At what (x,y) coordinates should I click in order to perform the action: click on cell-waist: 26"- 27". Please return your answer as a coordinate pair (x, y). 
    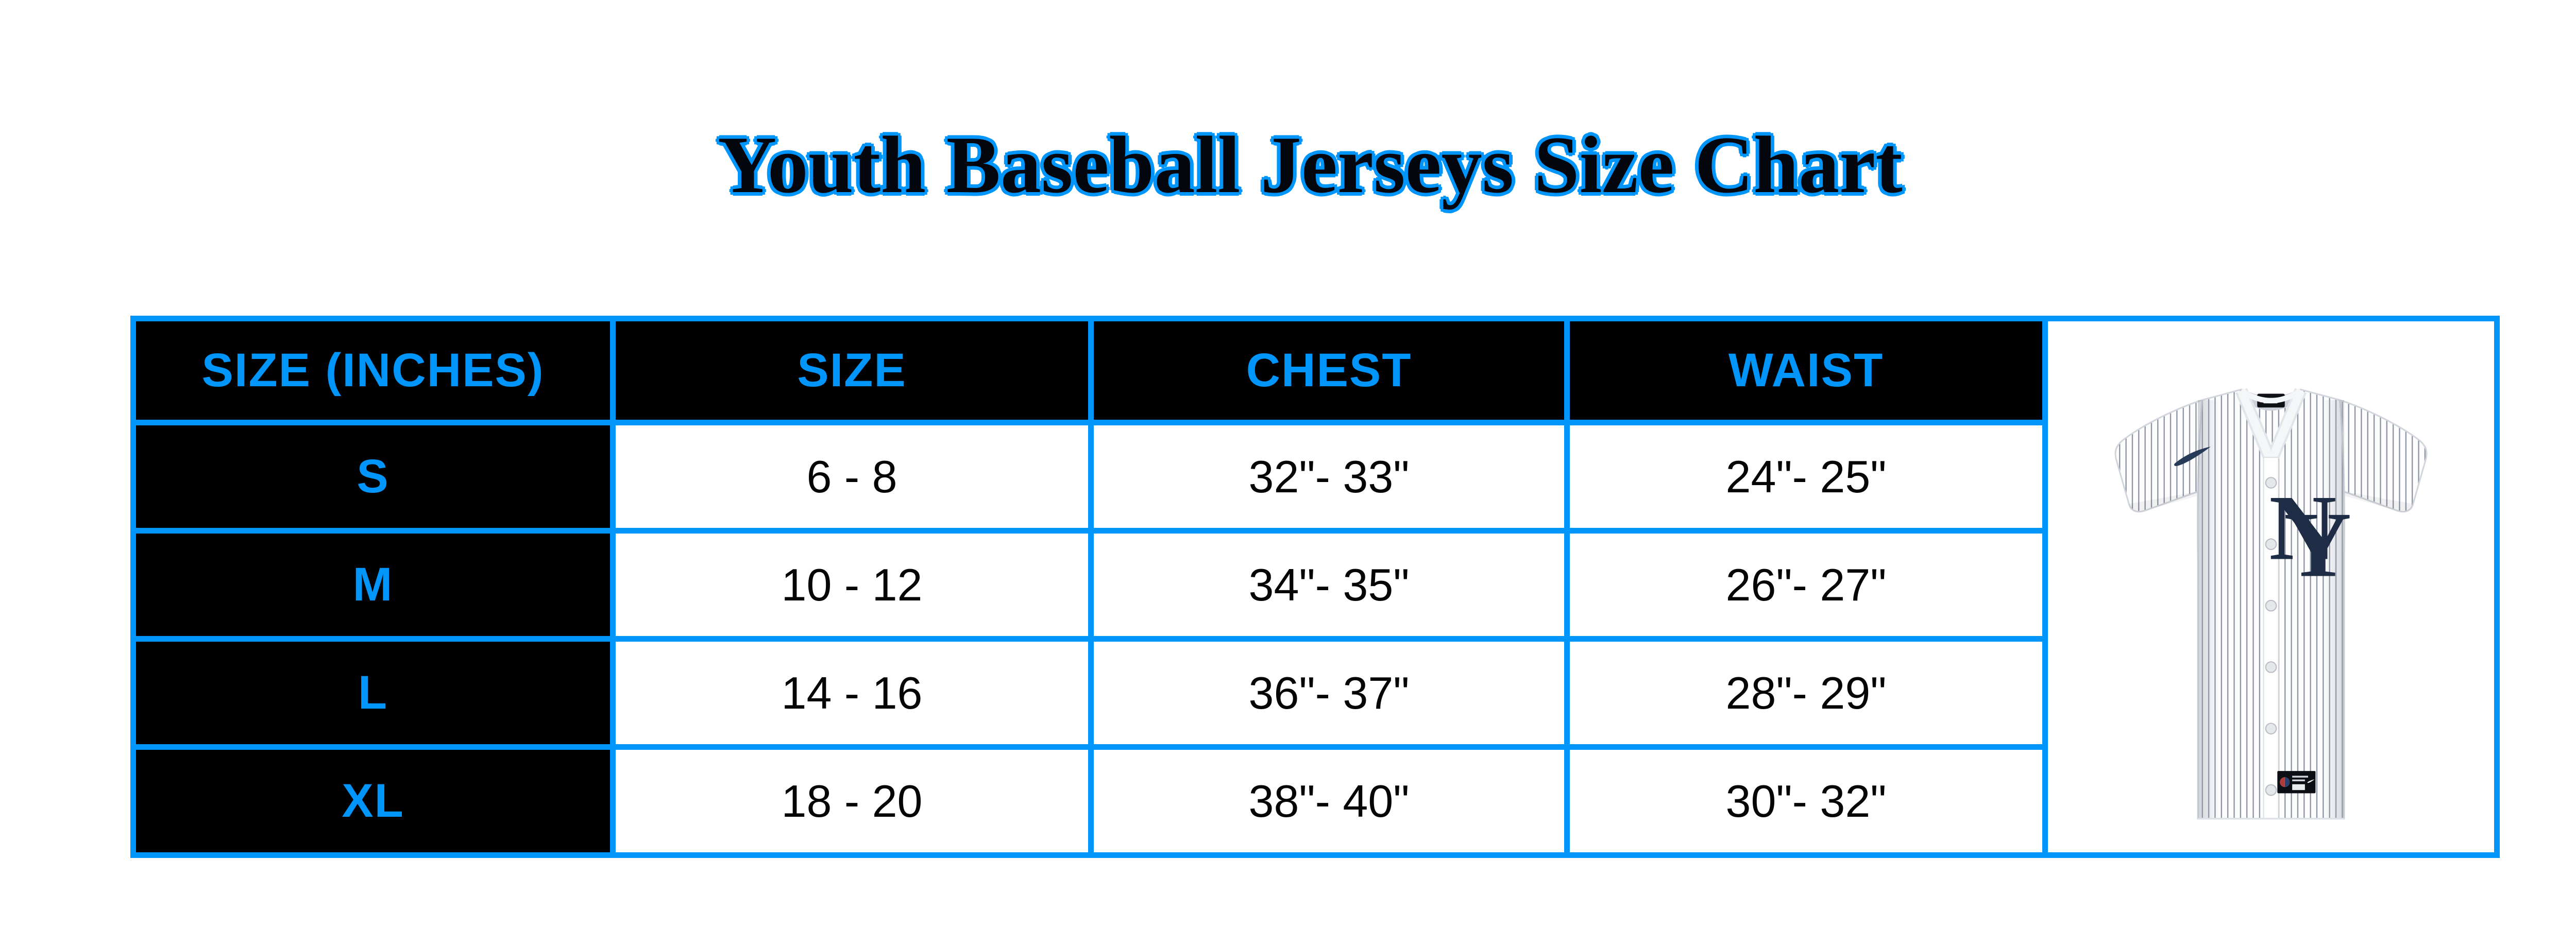
    Looking at the image, I should click on (1806, 585).